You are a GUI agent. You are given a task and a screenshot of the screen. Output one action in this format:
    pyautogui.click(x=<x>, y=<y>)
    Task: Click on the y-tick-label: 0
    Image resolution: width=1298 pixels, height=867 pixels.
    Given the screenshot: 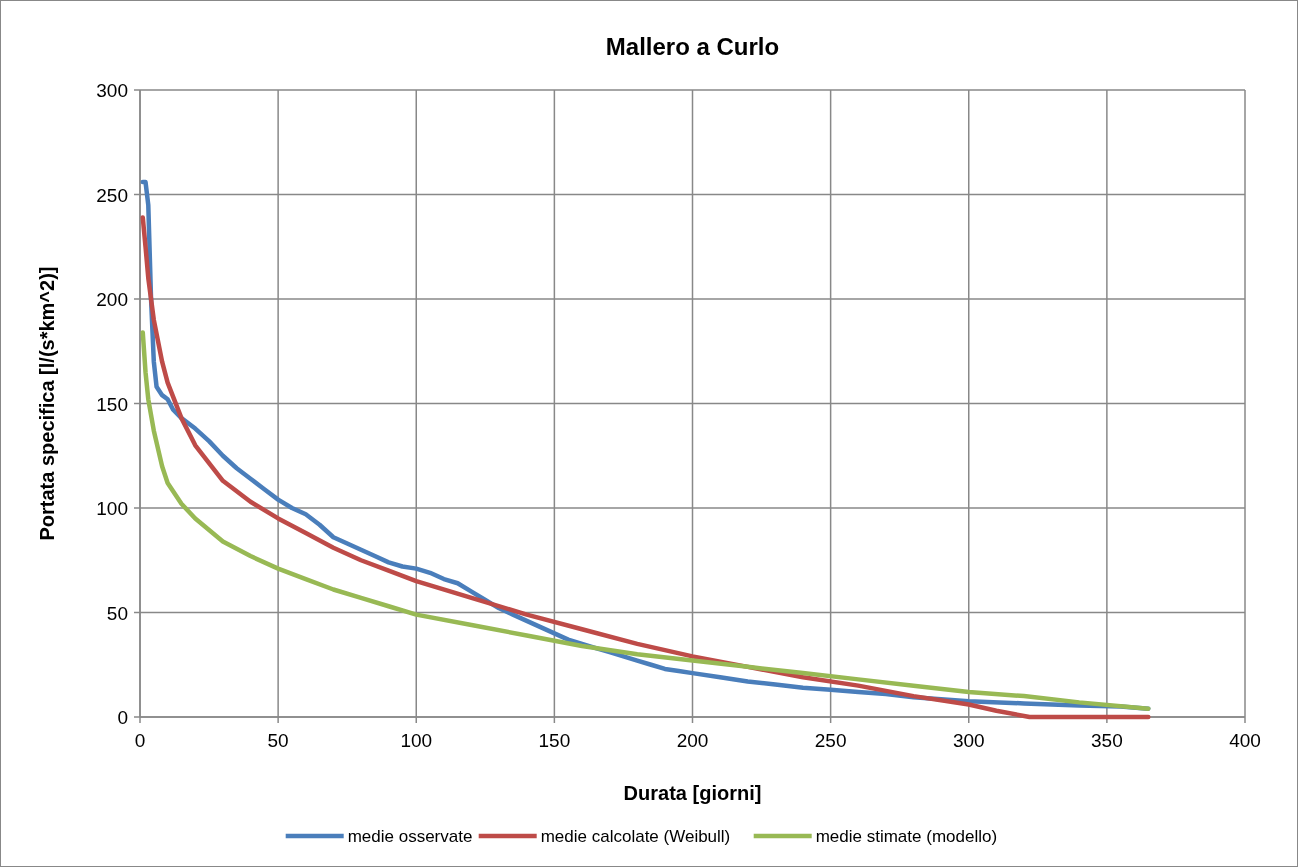 What is the action you would take?
    pyautogui.click(x=122, y=717)
    